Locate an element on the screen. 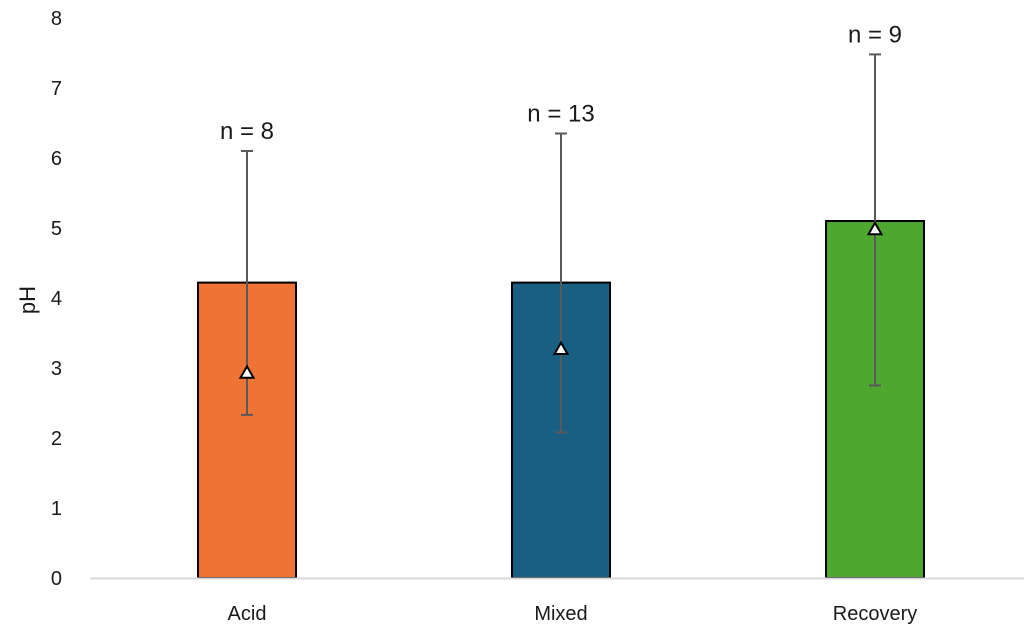 The height and width of the screenshot is (628, 1024). y-axis-title: pH is located at coordinates (27, 300).